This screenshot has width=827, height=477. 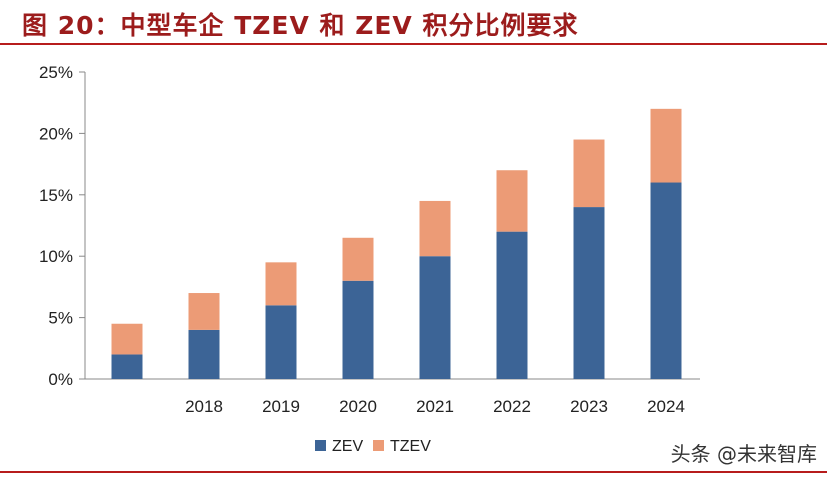 What do you see at coordinates (60, 379) in the screenshot?
I see `y-tick-label: 0%` at bounding box center [60, 379].